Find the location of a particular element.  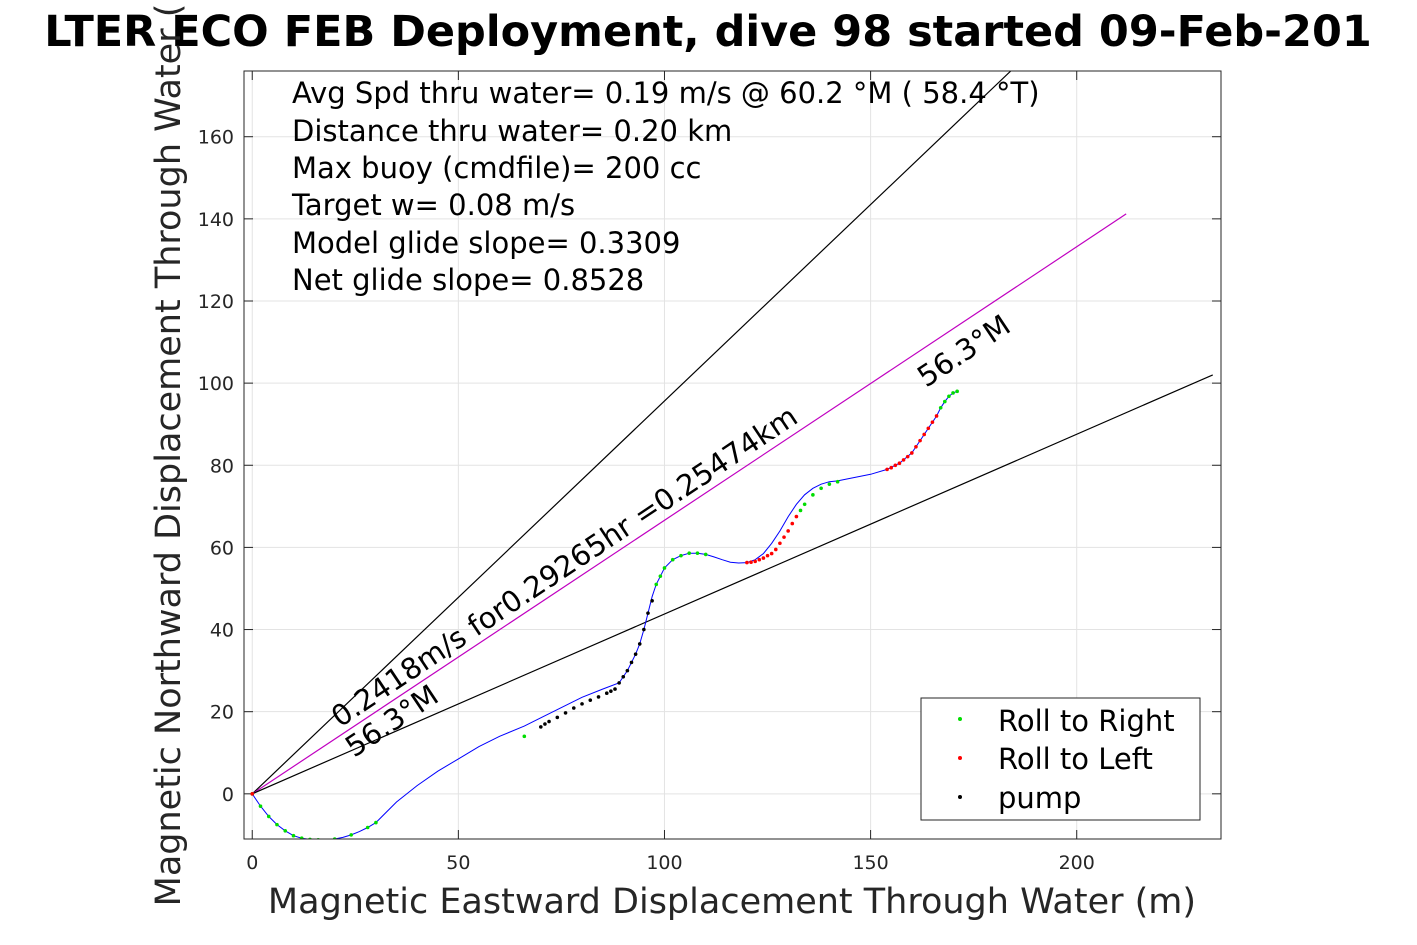

y-tick-label: 60 is located at coordinates (222, 548).